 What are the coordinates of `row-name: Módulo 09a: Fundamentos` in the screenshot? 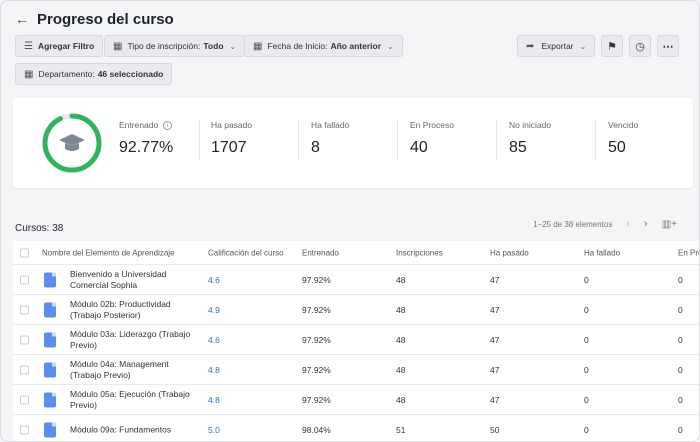 It's located at (121, 429).